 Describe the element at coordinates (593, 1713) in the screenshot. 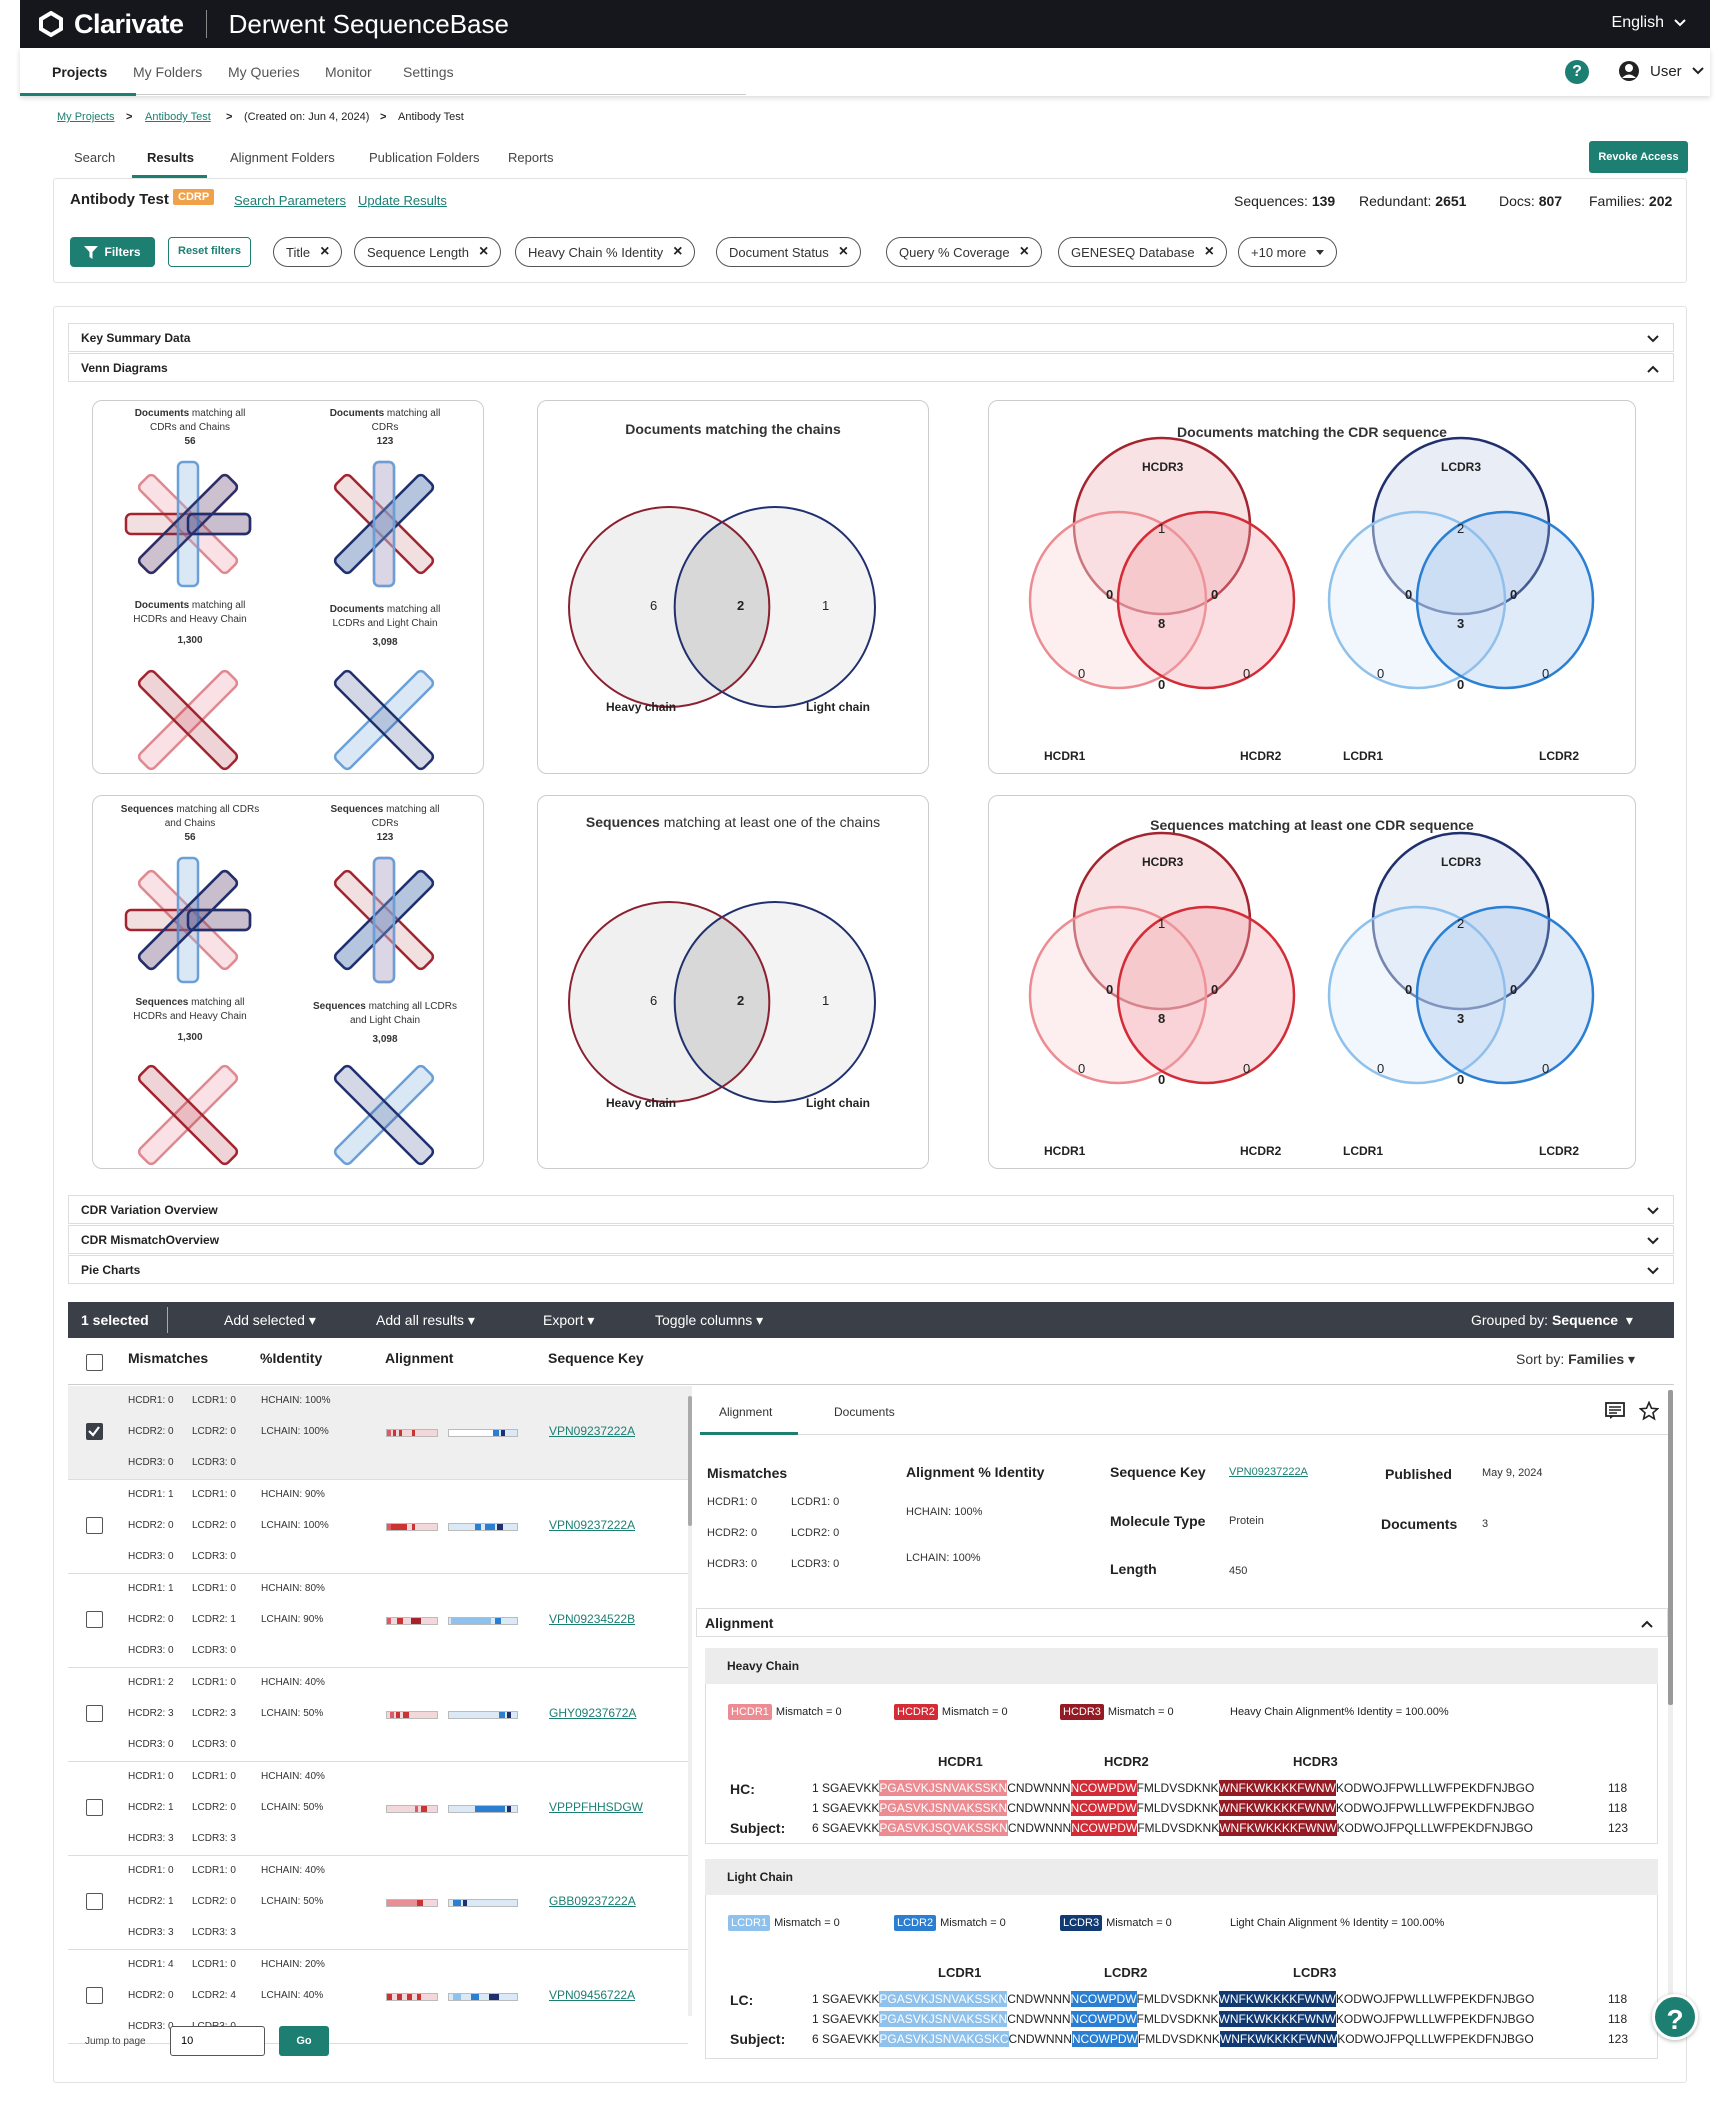

I see `row-sequence-key-link: GHY09237672A` at that location.